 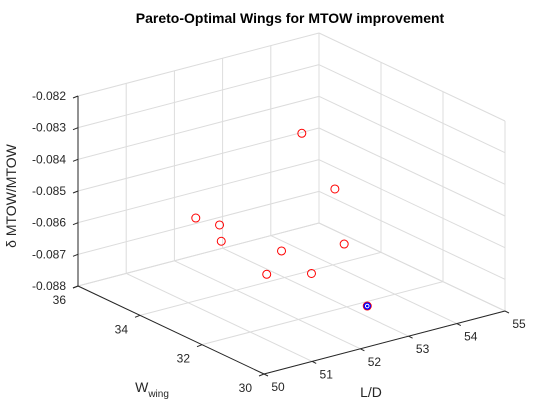 What do you see at coordinates (171, 330) in the screenshot?
I see `y-axis-line` at bounding box center [171, 330].